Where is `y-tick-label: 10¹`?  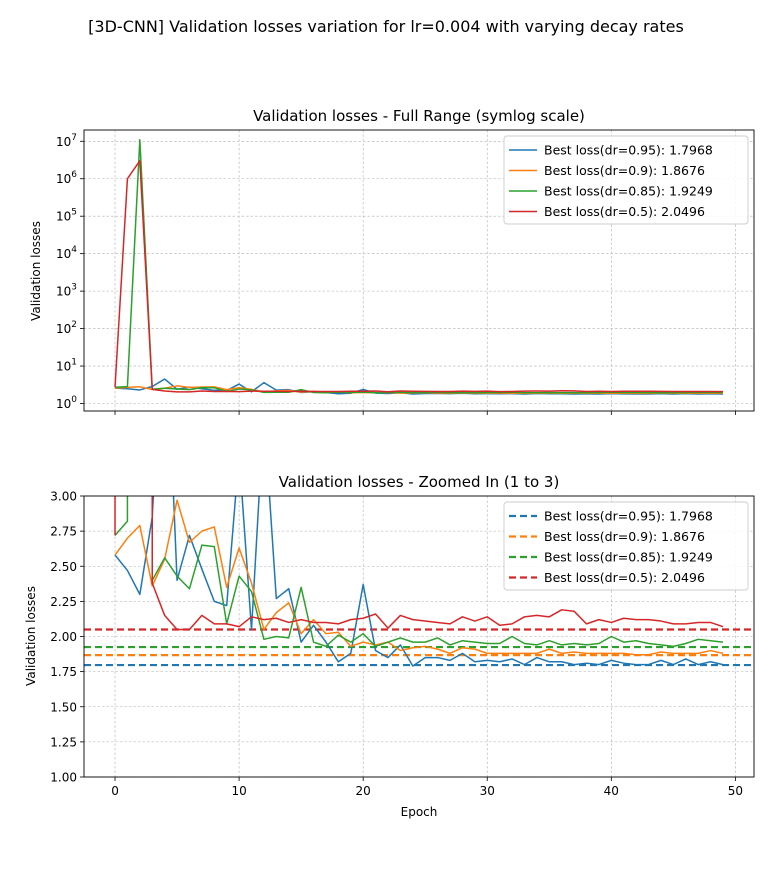 y-tick-label: 10¹ is located at coordinates (66, 366).